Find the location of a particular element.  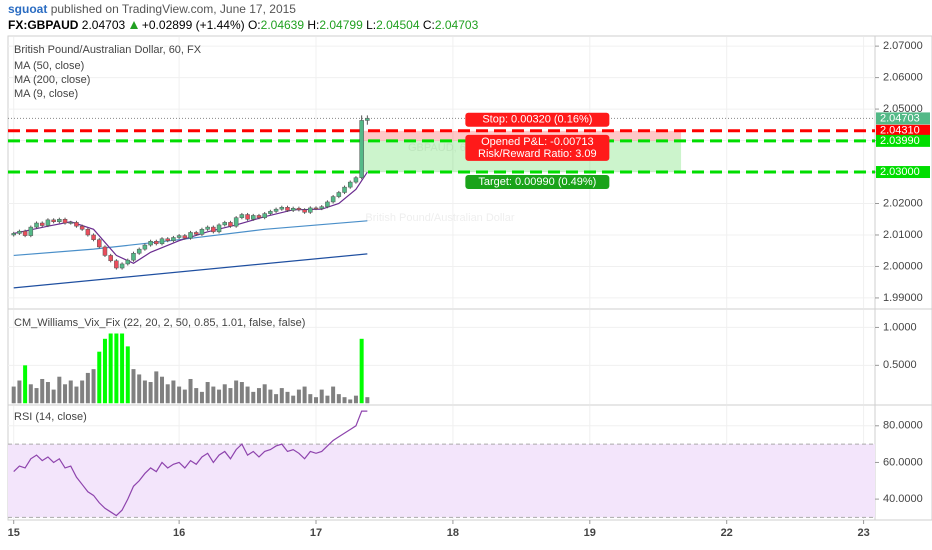

position-label: Risk/Reward Ratio: 3.09 is located at coordinates (537, 154).